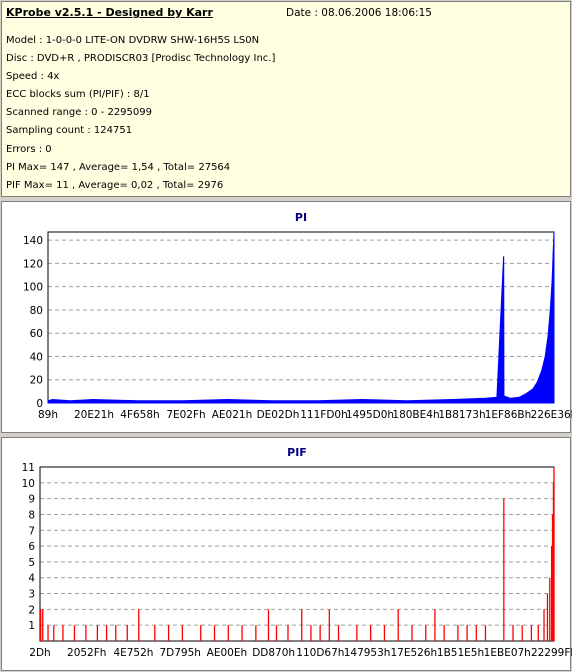  What do you see at coordinates (508, 415) in the screenshot?
I see `x-tick-label: 1EF86Bh` at bounding box center [508, 415].